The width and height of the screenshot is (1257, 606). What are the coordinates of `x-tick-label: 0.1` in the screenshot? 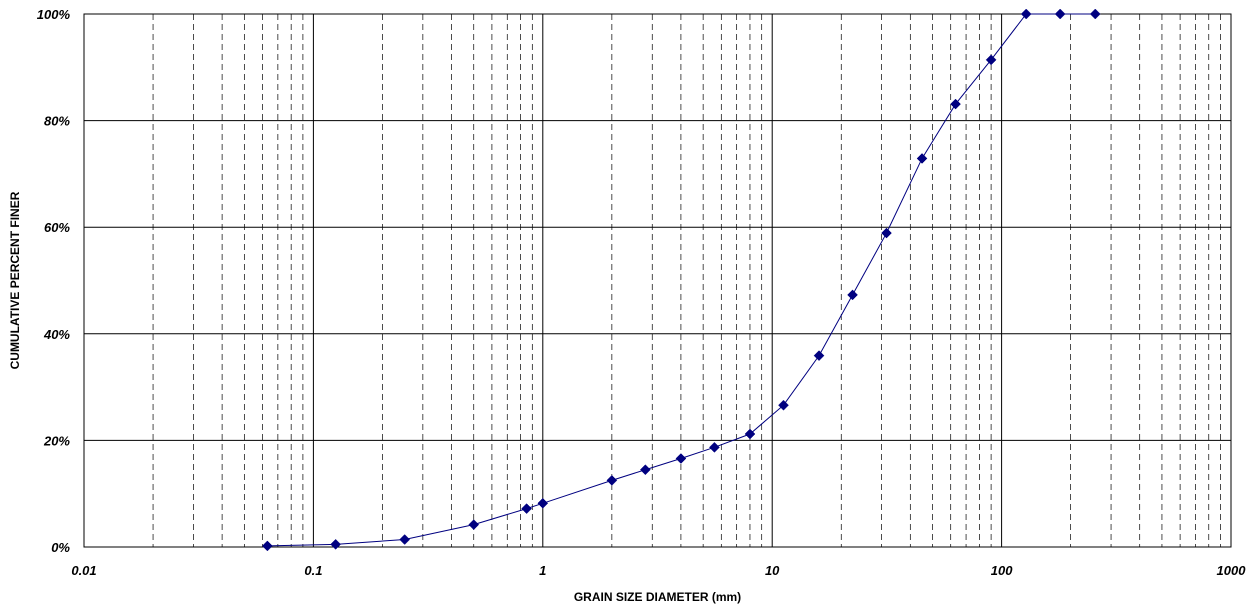 It's located at (313, 570).